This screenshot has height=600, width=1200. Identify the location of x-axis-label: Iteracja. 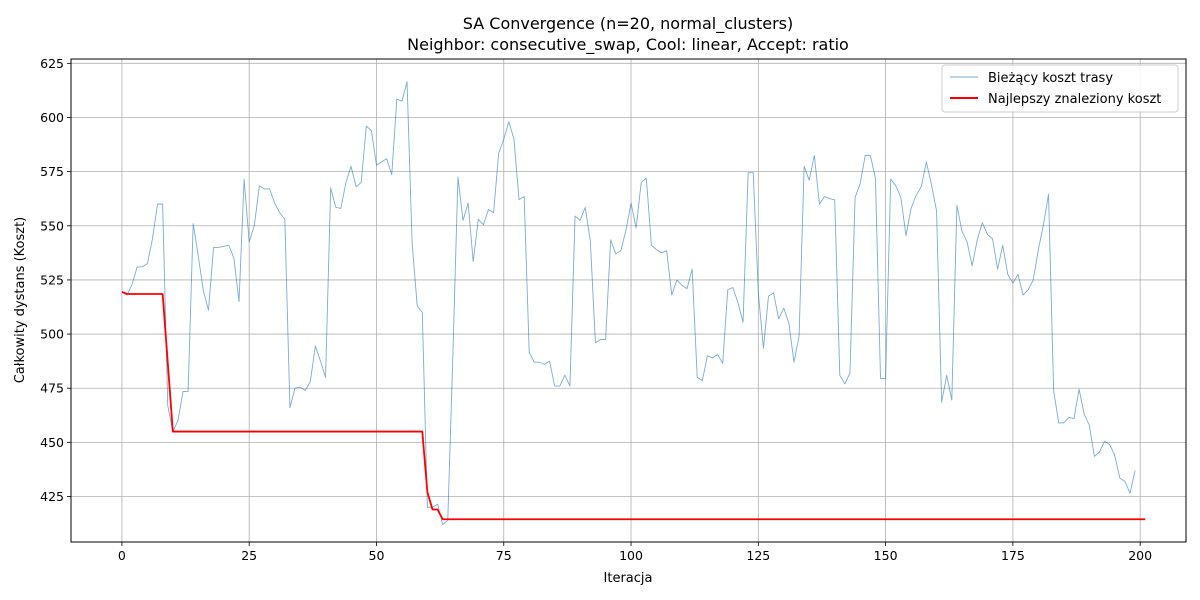
(628, 578).